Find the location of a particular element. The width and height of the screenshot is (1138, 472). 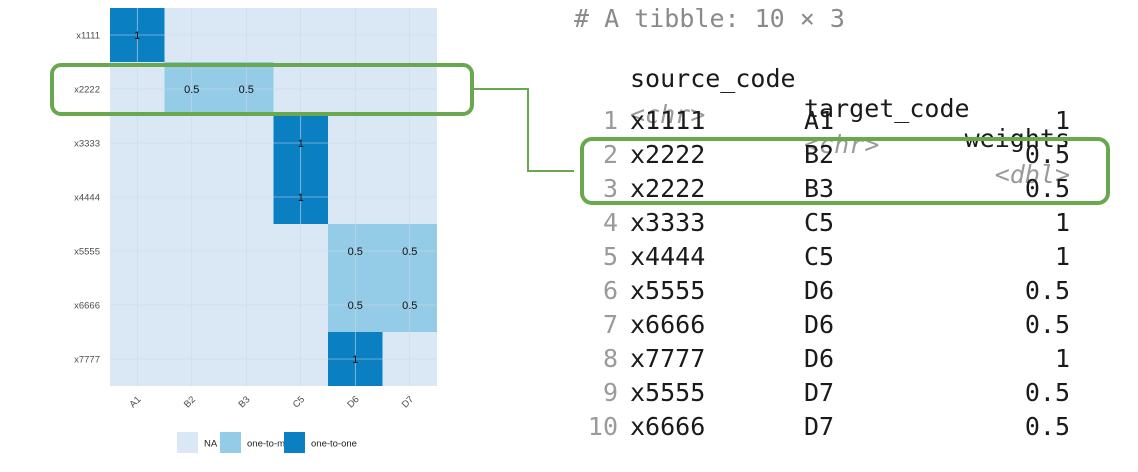

row-index: 8 is located at coordinates (610, 358).